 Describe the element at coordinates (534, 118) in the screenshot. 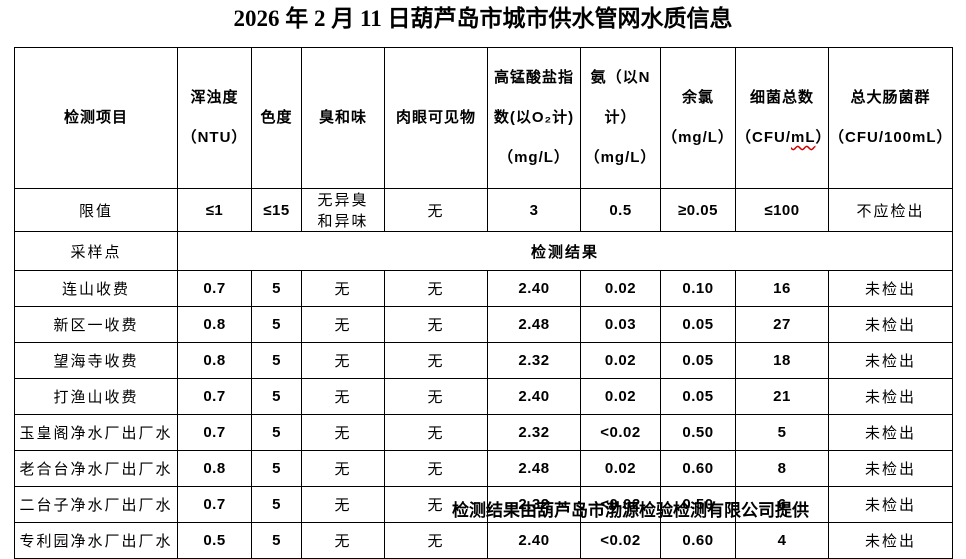

I see `col-header-permanganate: 高锰酸盐指 数(以O₂计) （mg/L）` at that location.